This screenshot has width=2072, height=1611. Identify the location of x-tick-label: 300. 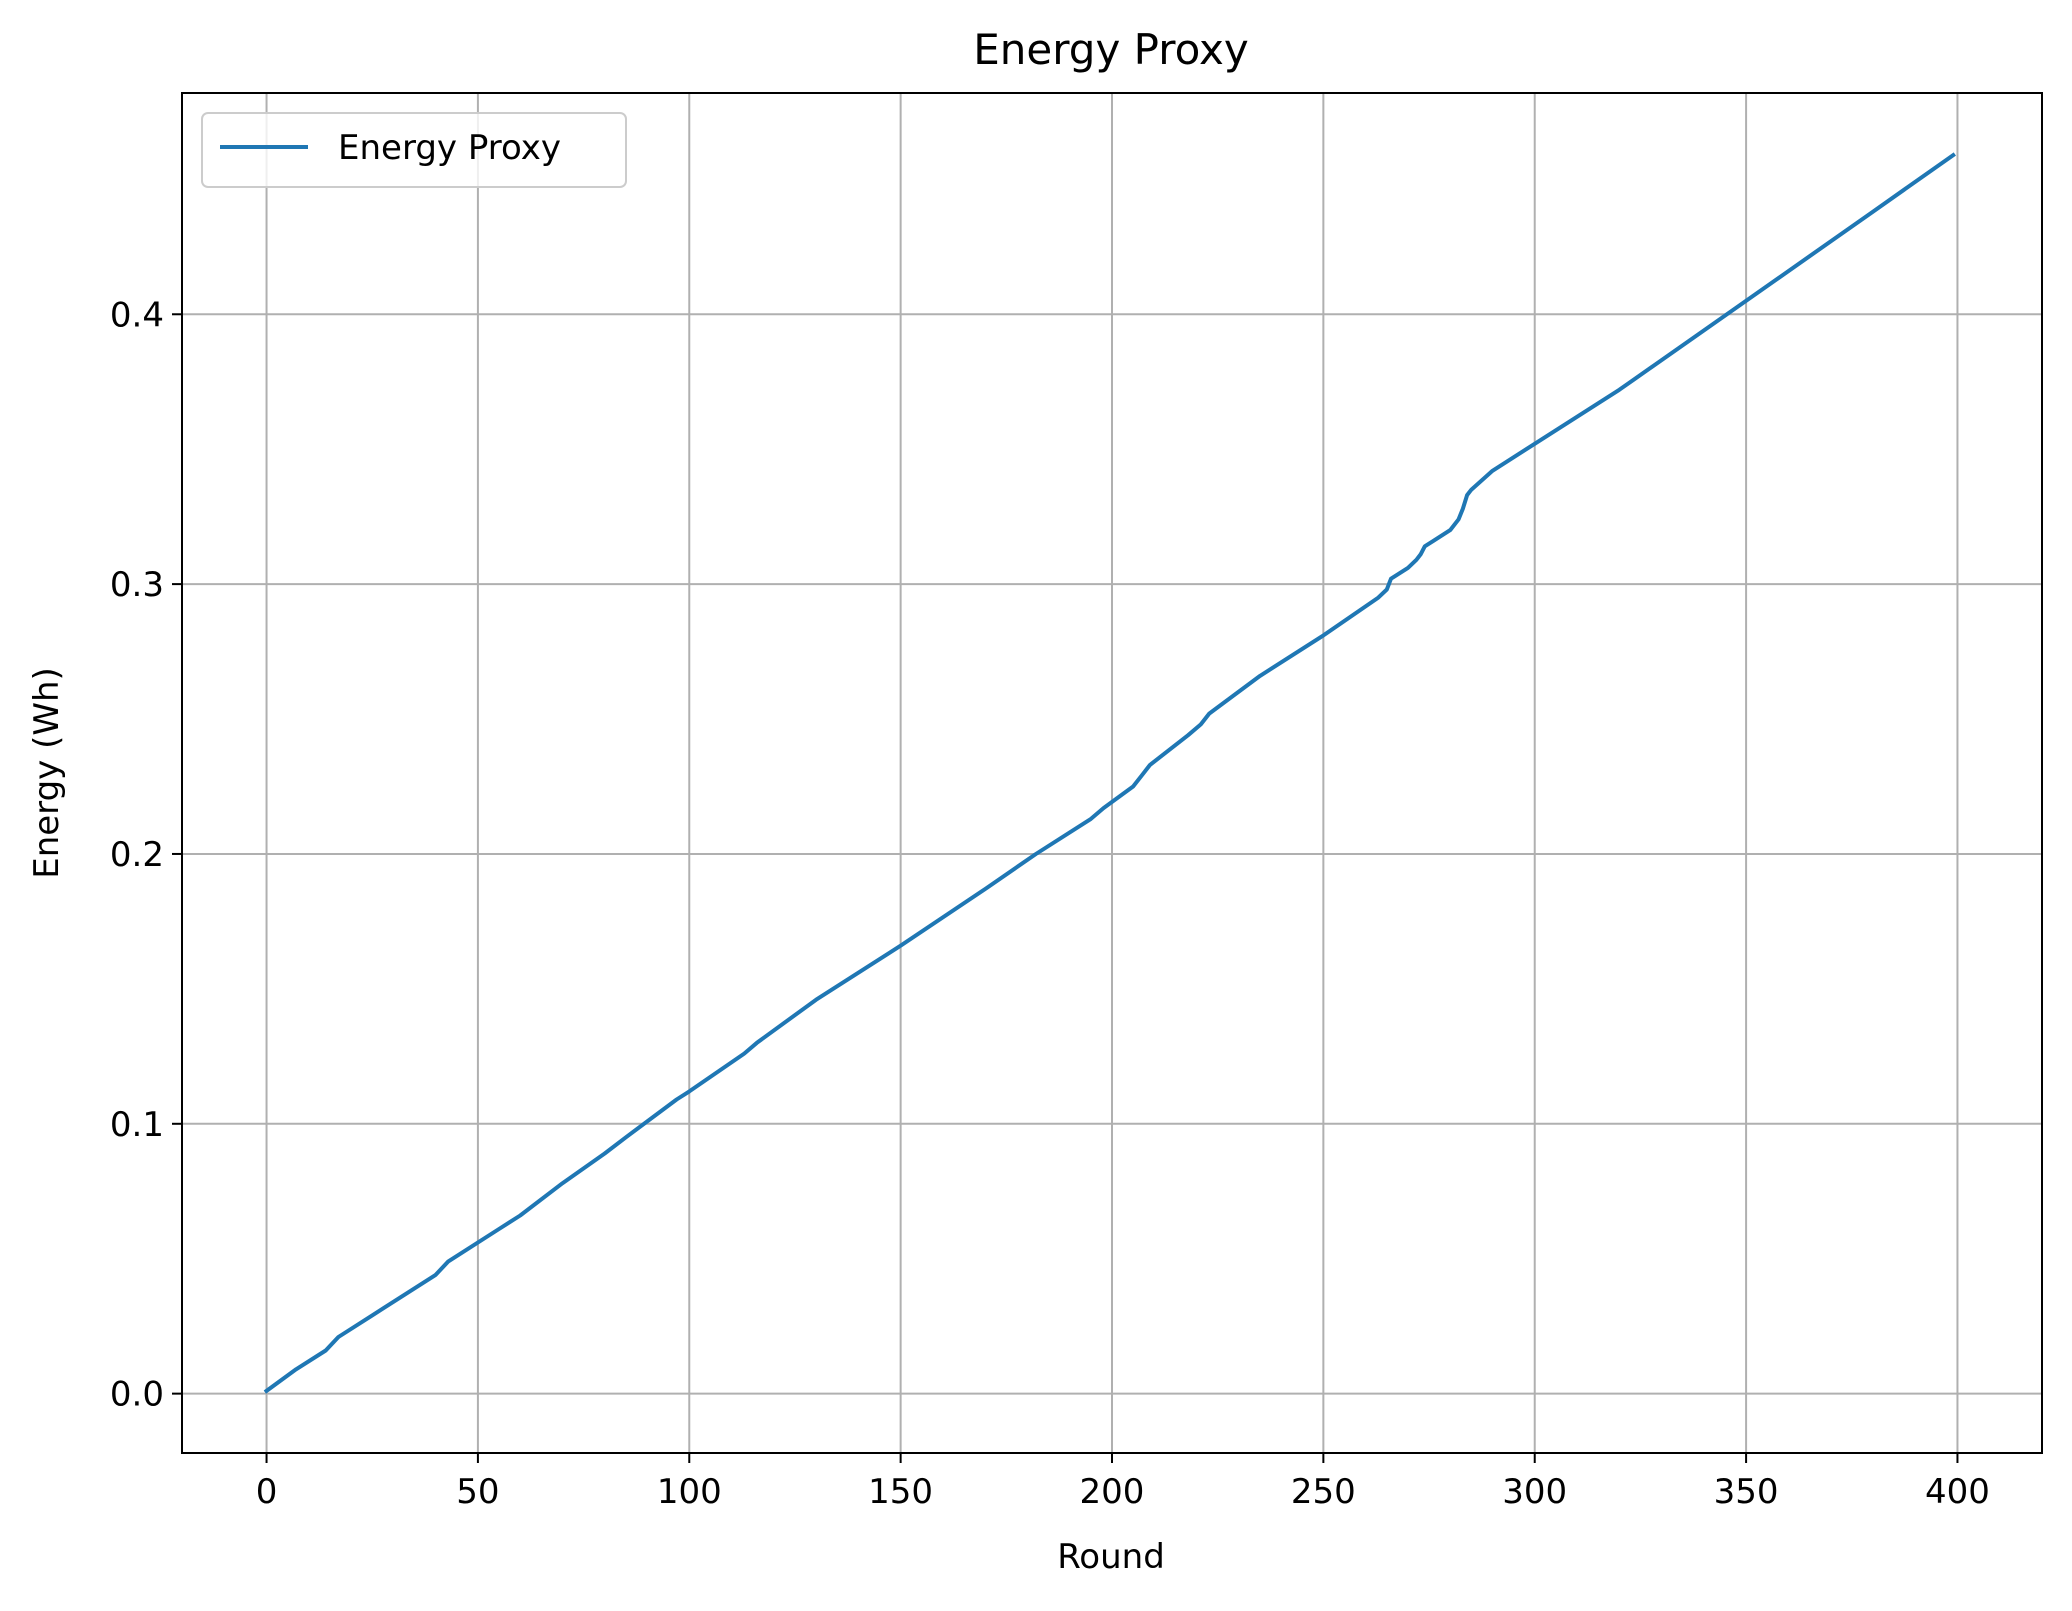
(1534, 1492).